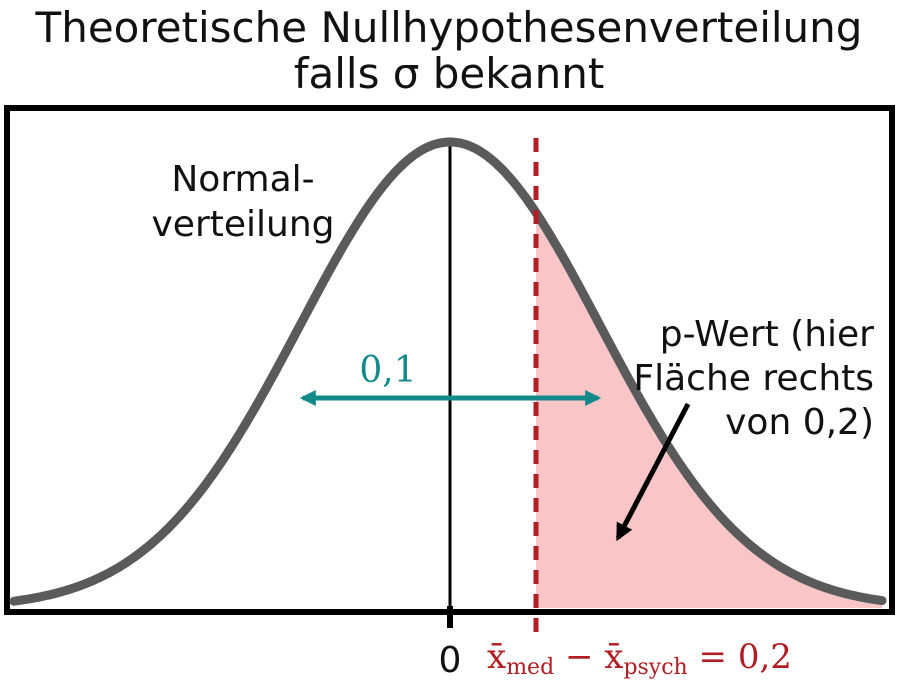 The height and width of the screenshot is (681, 898). Describe the element at coordinates (242, 179) in the screenshot. I see `curve-label-line-1: Normal-` at that location.